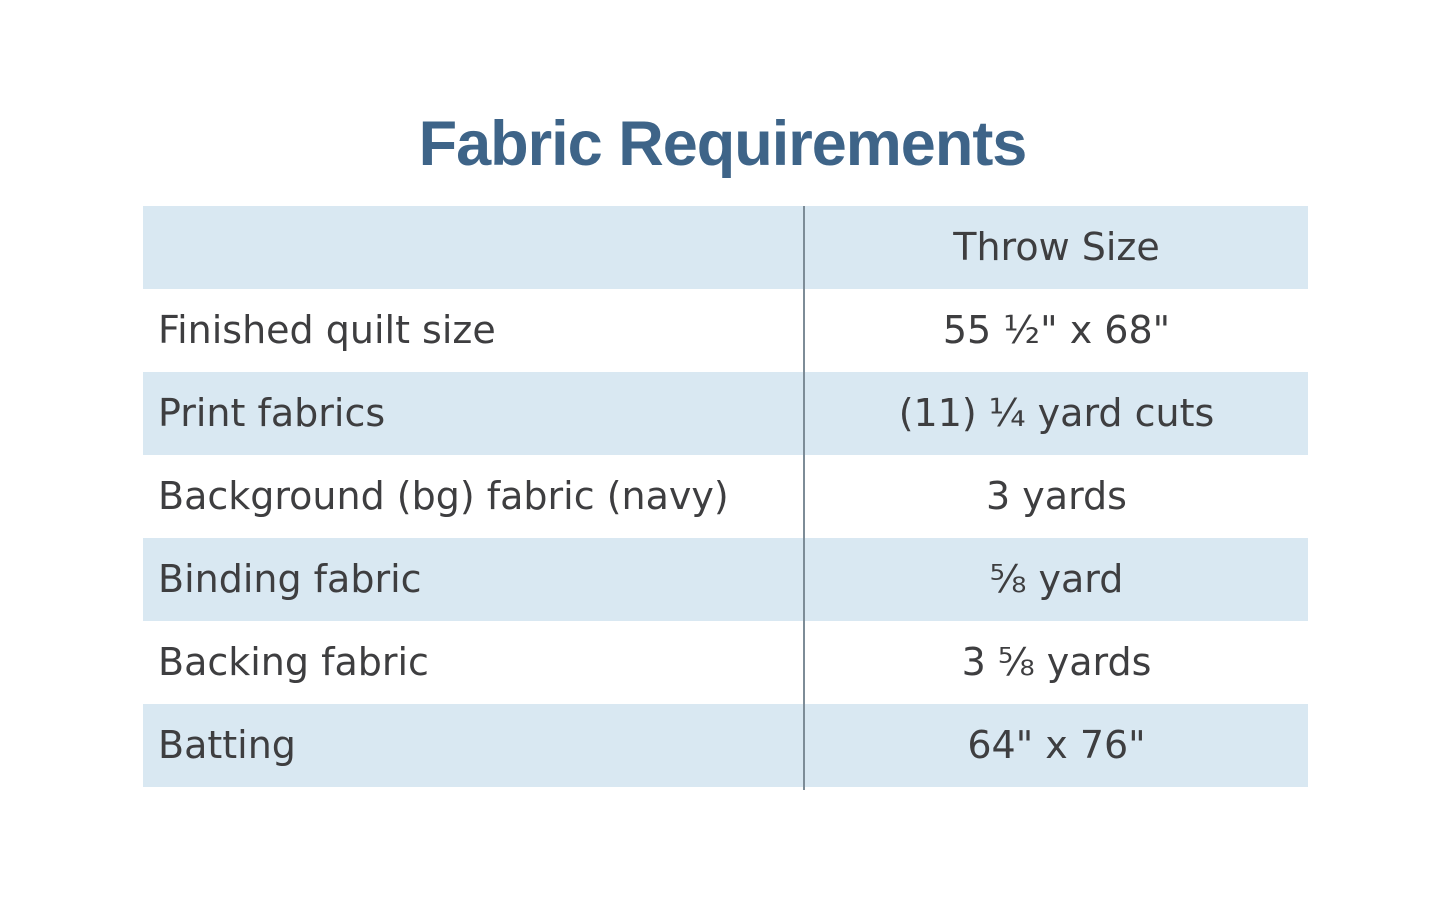  What do you see at coordinates (804, 498) in the screenshot?
I see `column-divider` at bounding box center [804, 498].